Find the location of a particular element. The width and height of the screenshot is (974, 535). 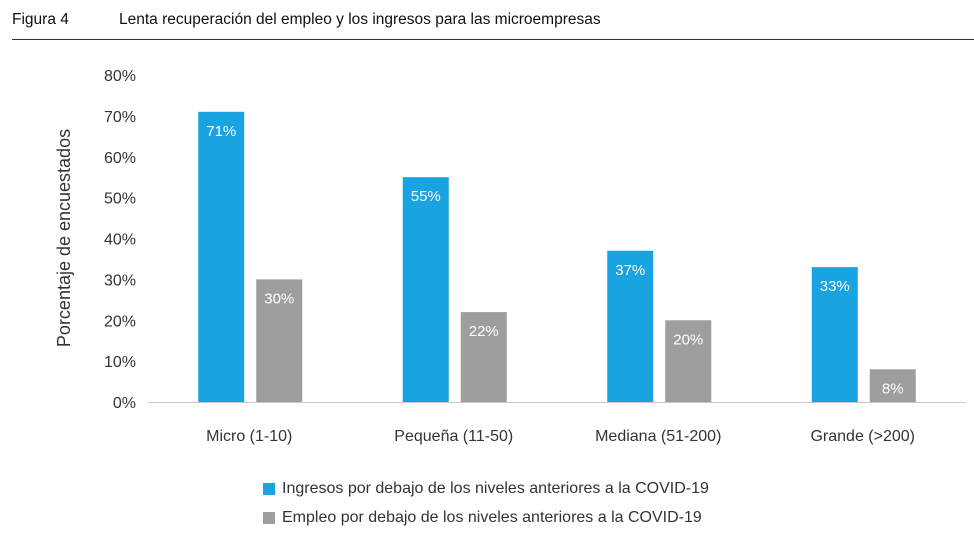

y-tick-label: 0% is located at coordinates (124, 403).